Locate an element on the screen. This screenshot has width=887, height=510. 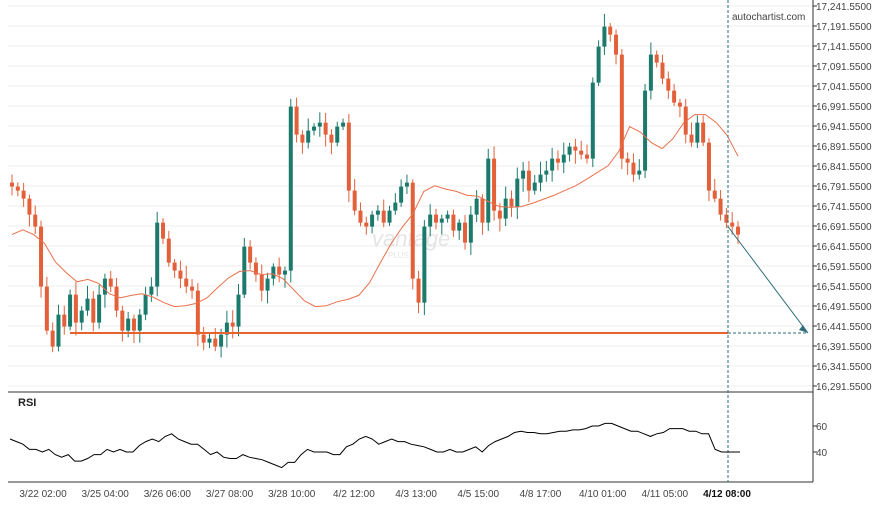
price-tick-label: 16,791.5500 is located at coordinates (844, 187).